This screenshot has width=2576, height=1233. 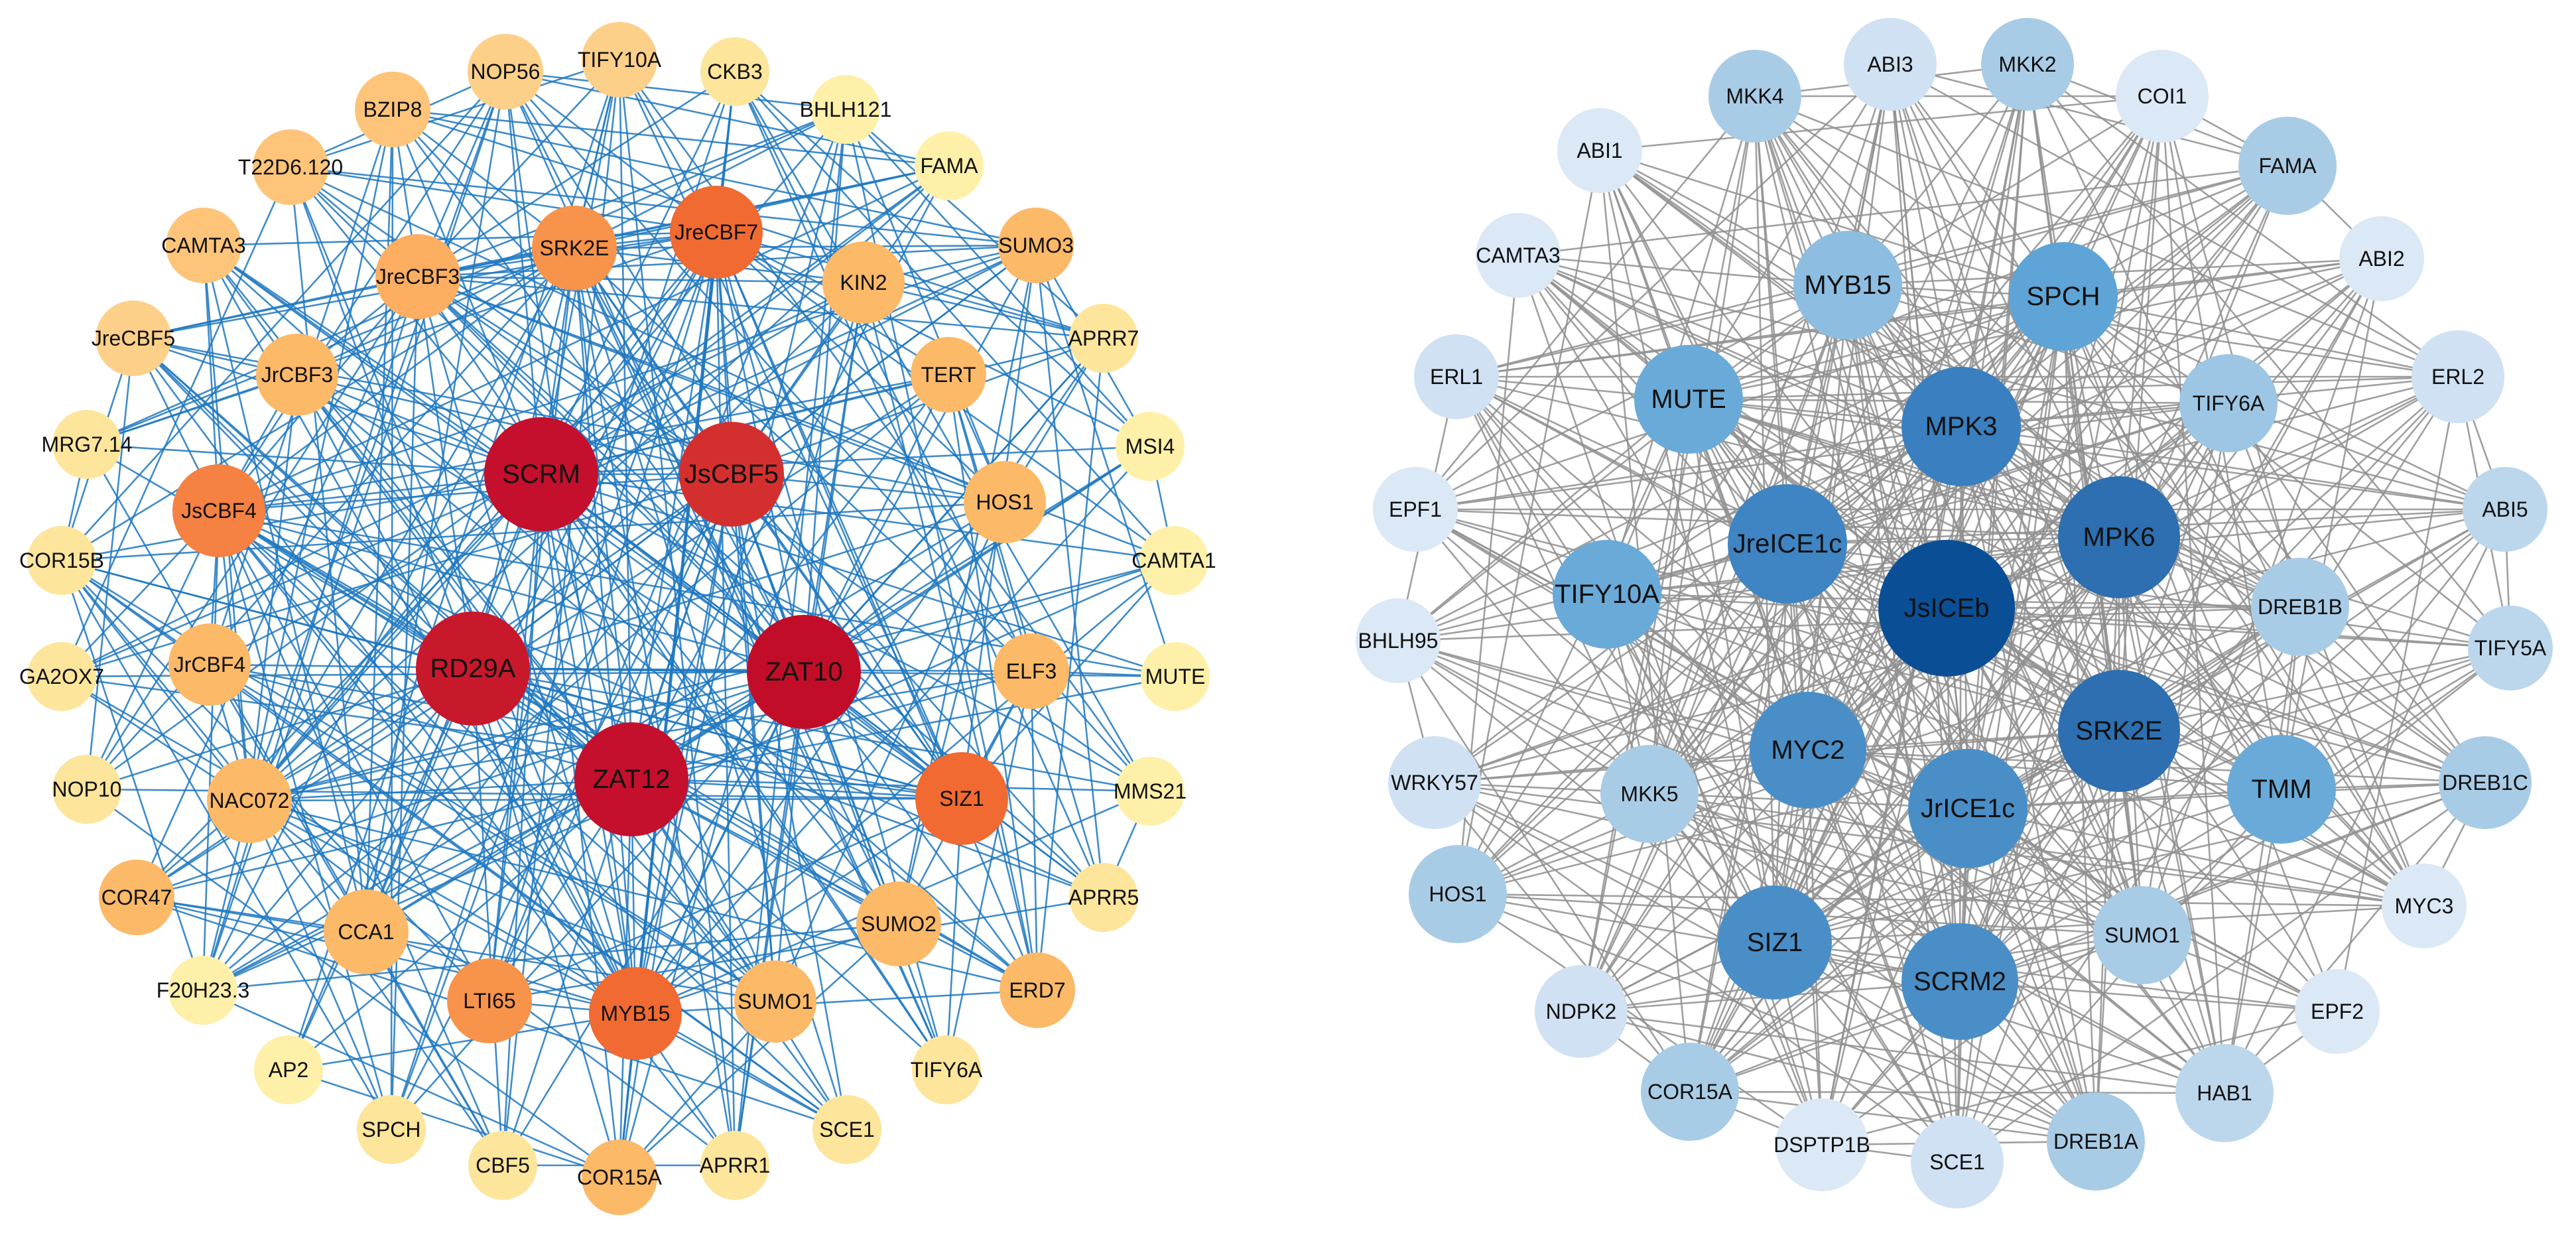 I want to click on edge-CBF5-MRG7.14, so click(x=295, y=805).